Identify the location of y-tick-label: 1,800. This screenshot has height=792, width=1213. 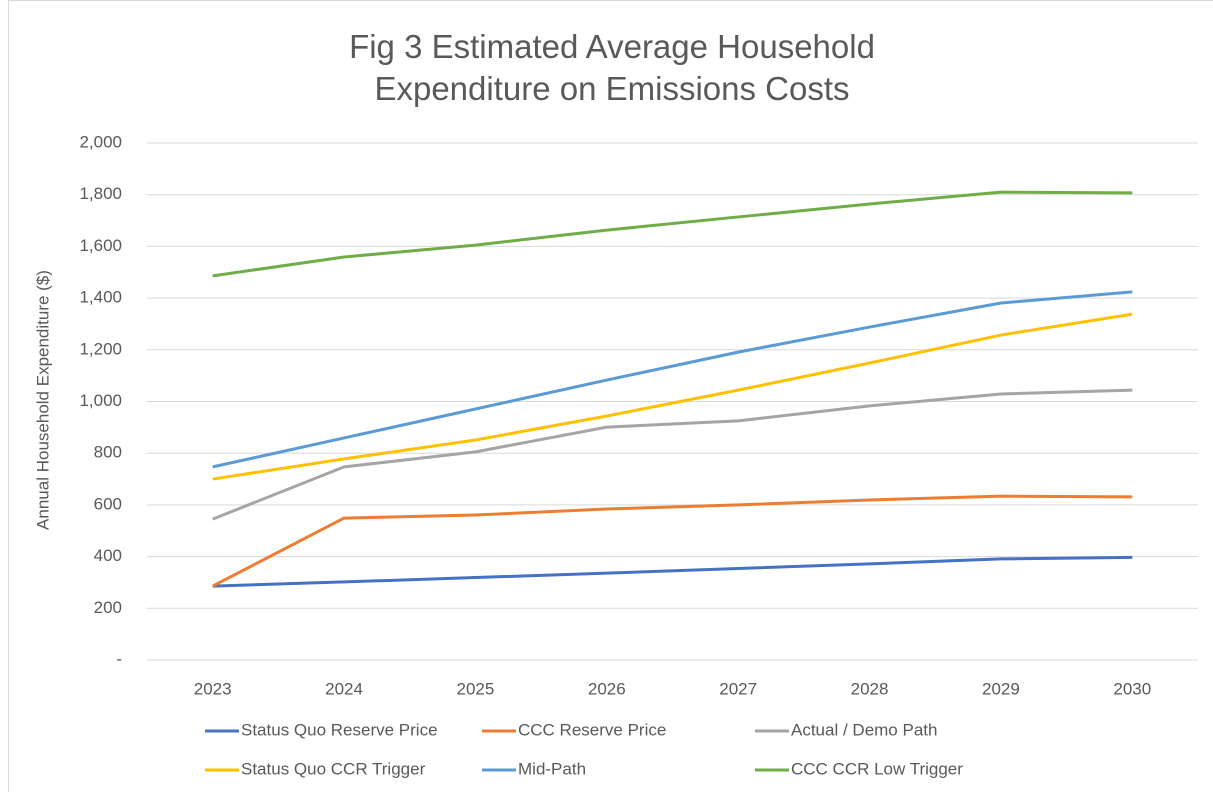
(100, 193).